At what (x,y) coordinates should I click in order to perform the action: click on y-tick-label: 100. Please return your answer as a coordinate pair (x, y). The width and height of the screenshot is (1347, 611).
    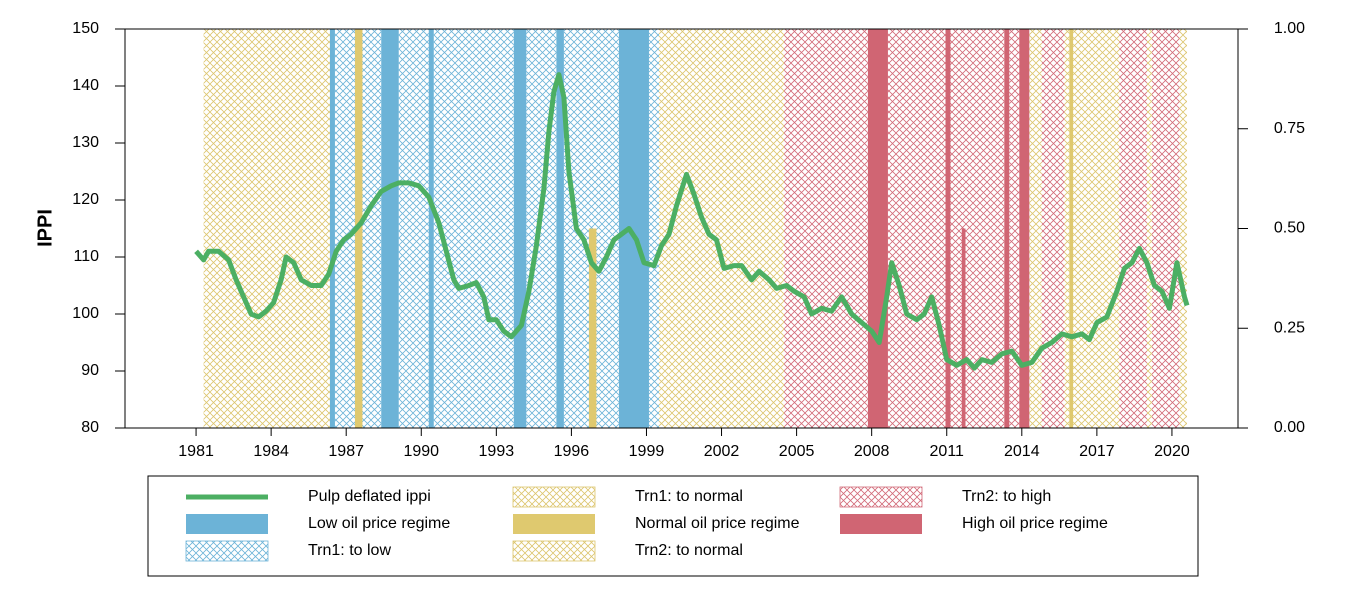
    Looking at the image, I should click on (85, 313).